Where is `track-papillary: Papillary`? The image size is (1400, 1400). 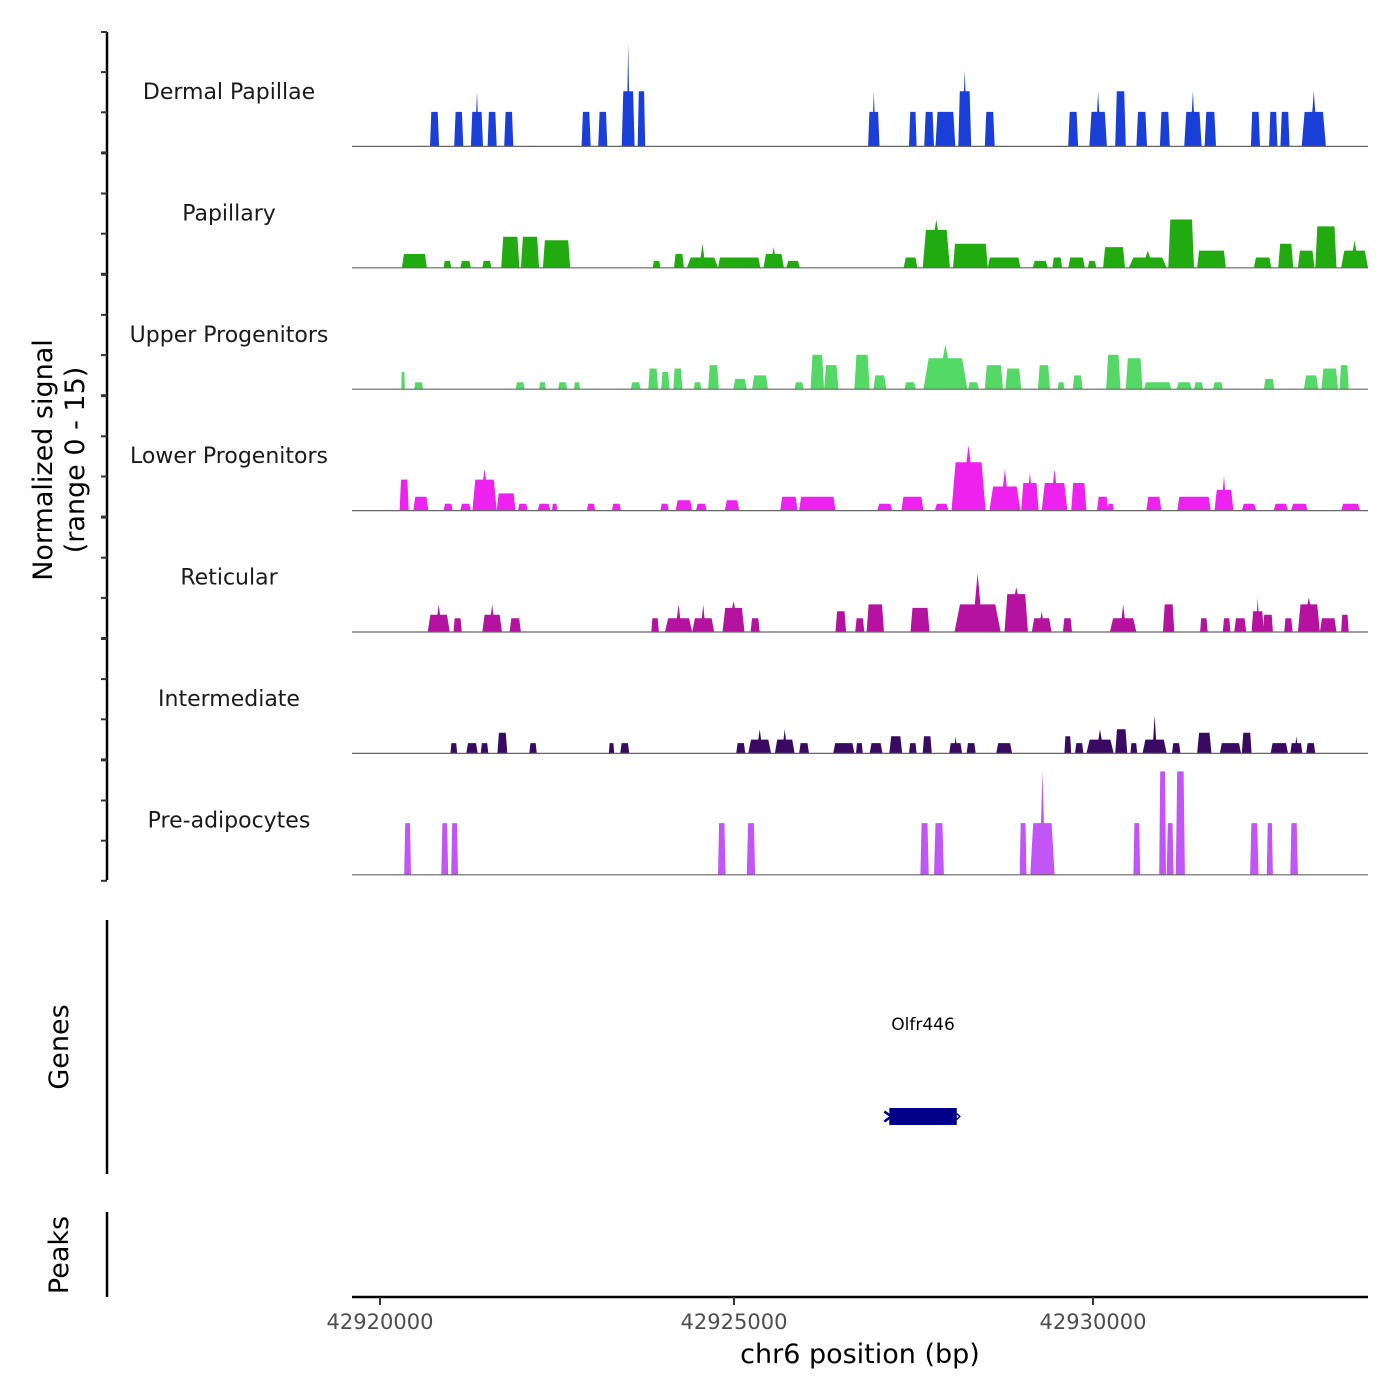
track-papillary: Papillary is located at coordinates (775, 235).